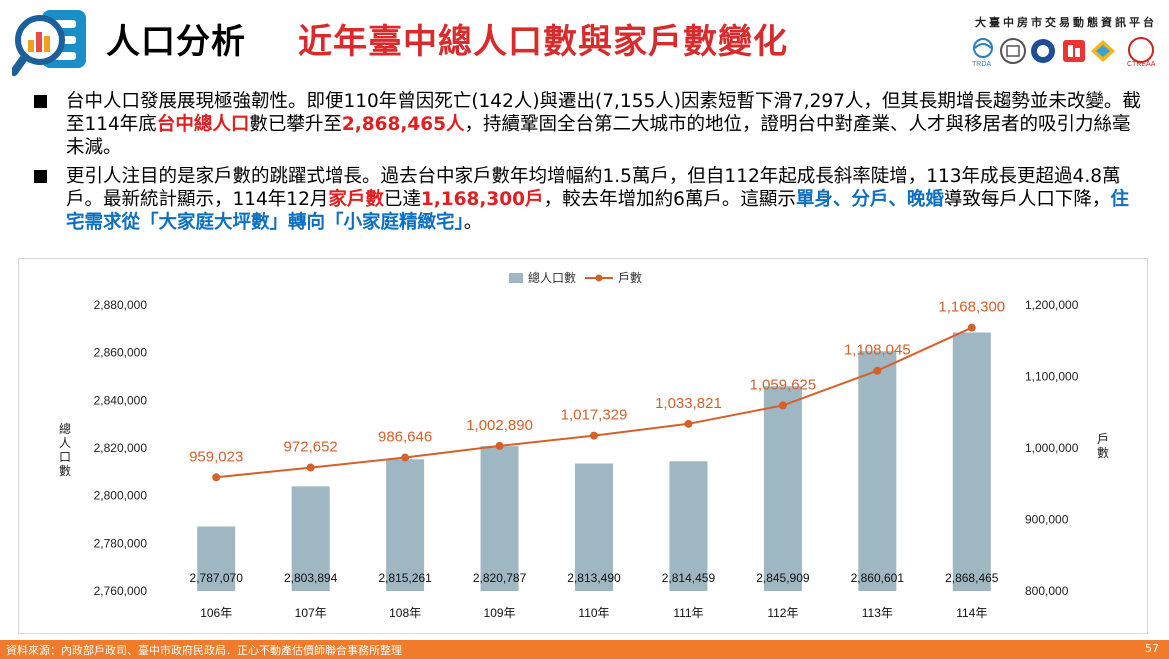  Describe the element at coordinates (1074, 51) in the screenshot. I see `building-logo-icon` at that location.